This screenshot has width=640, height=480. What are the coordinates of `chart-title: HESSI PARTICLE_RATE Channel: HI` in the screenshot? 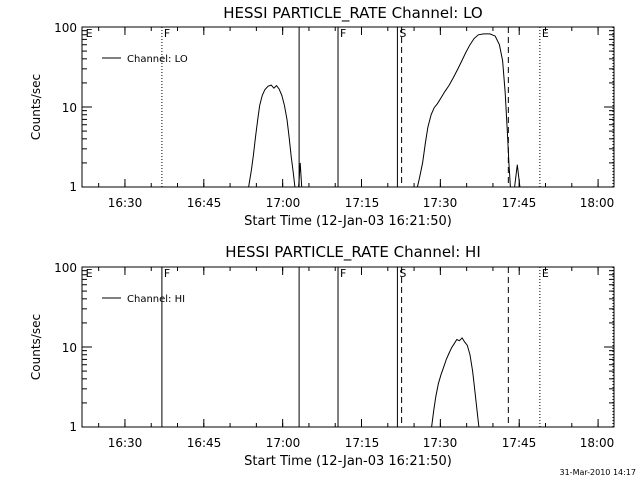 It's located at (353, 252).